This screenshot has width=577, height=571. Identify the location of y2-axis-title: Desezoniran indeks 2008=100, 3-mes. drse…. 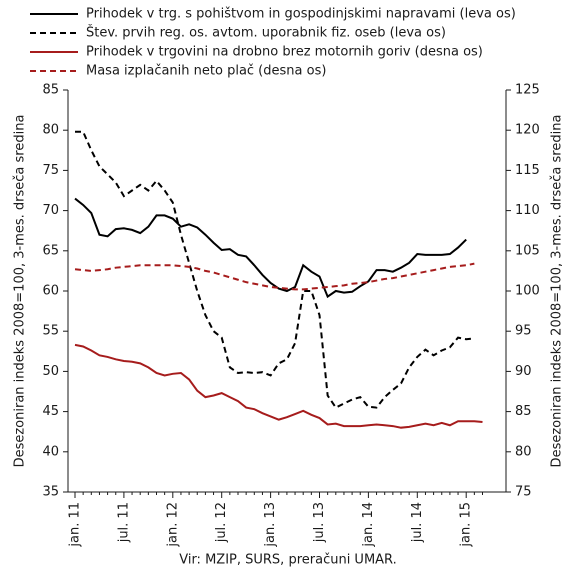
(557, 291).